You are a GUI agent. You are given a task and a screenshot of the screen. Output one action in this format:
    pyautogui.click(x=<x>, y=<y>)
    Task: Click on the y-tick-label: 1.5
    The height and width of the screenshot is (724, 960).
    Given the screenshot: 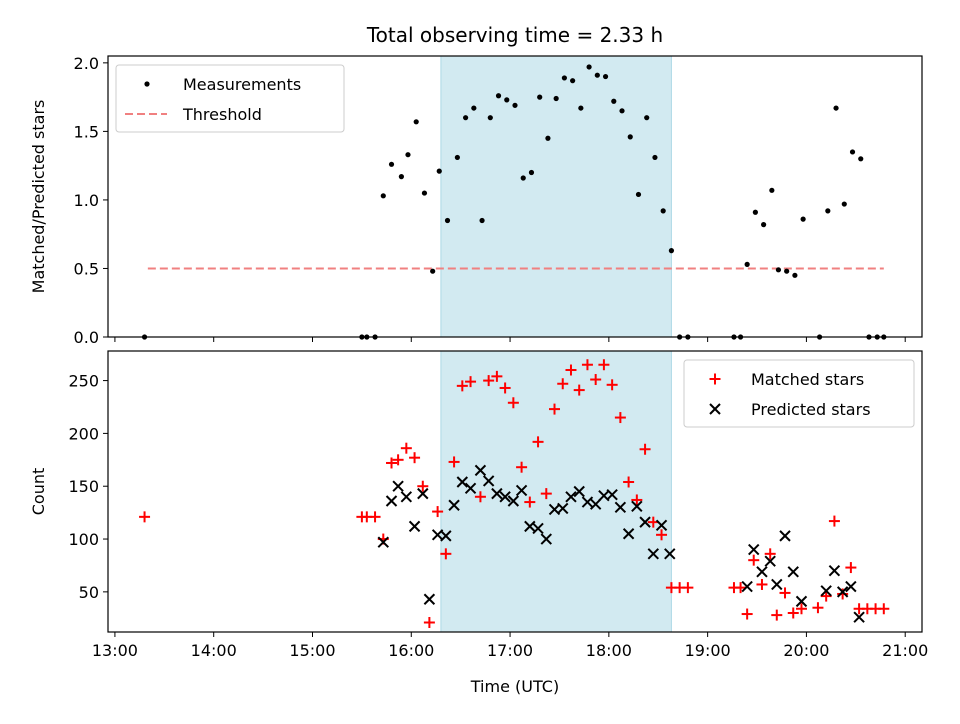 What is the action you would take?
    pyautogui.click(x=86, y=131)
    